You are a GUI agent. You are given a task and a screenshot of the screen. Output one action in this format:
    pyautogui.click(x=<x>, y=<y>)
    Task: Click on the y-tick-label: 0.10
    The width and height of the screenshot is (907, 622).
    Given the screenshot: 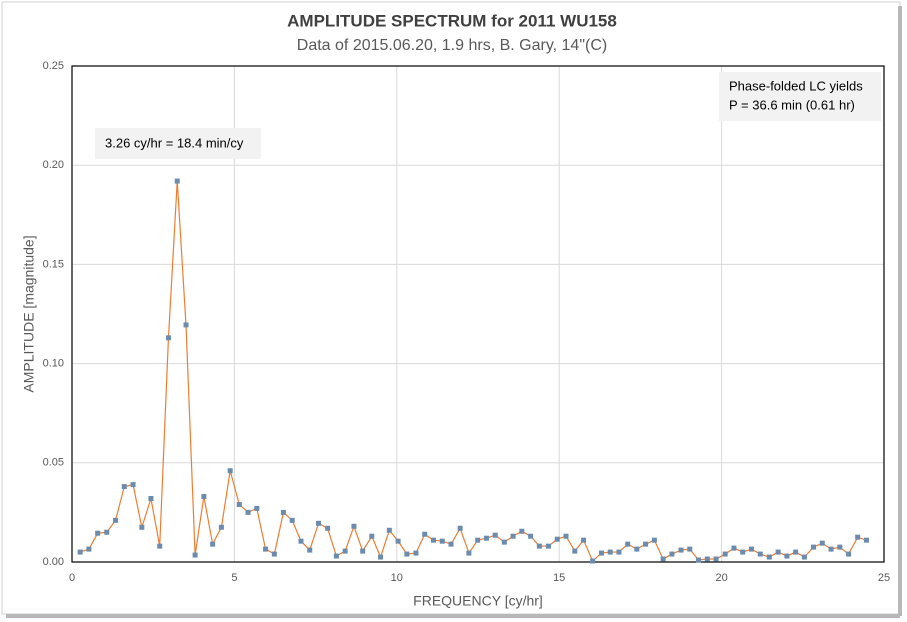 What is the action you would take?
    pyautogui.click(x=53, y=364)
    